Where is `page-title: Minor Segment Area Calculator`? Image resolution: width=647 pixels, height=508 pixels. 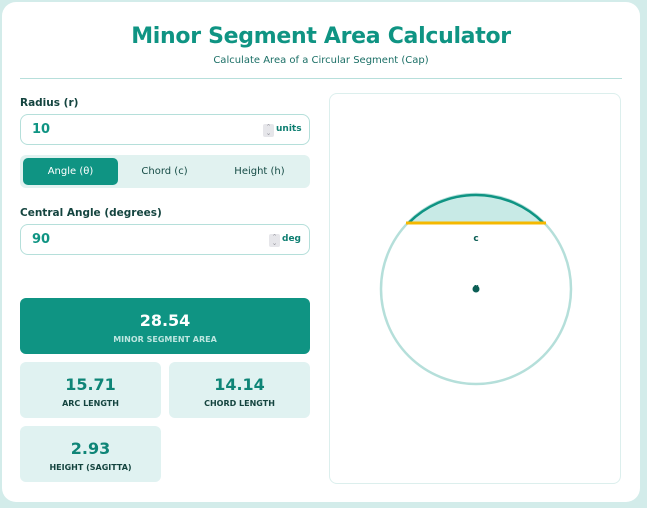
page-title: Minor Segment Area Calculator is located at coordinates (321, 36).